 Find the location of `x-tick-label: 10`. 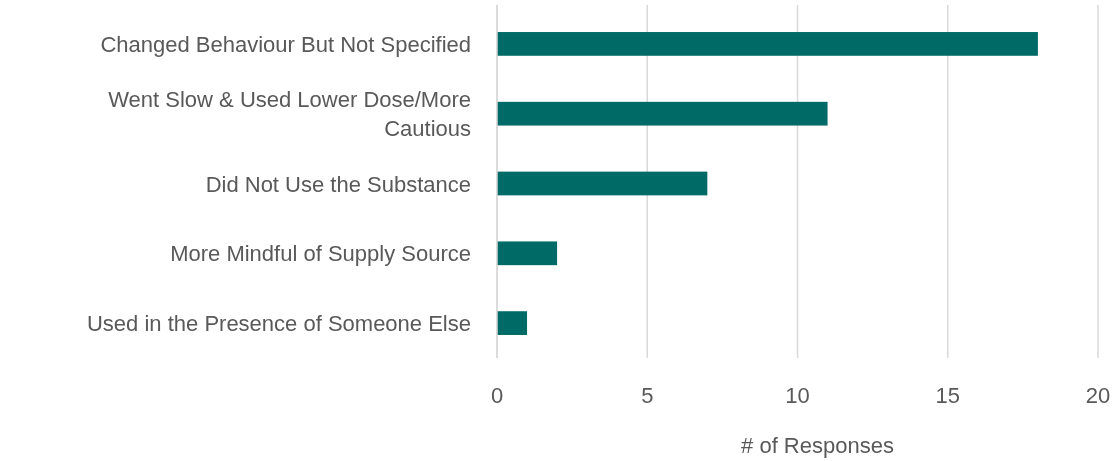

x-tick-label: 10 is located at coordinates (797, 395).